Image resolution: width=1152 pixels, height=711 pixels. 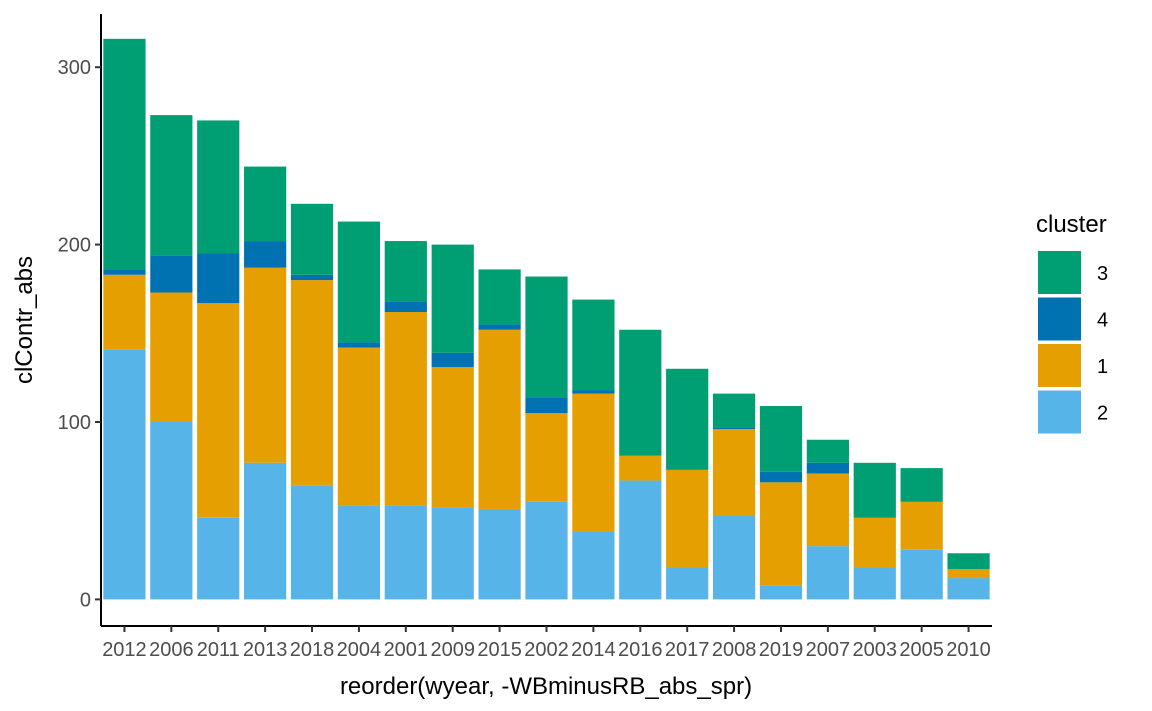 I want to click on x-tick-label: 2004, so click(x=359, y=650).